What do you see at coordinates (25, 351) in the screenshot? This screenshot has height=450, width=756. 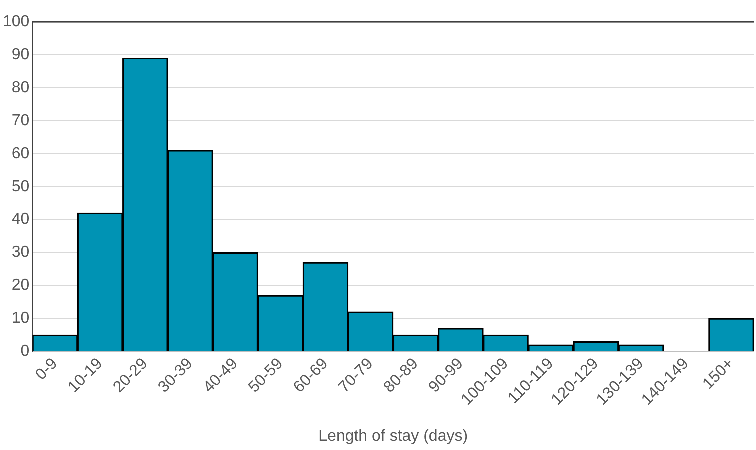 I see `y-tick-label: 0` at bounding box center [25, 351].